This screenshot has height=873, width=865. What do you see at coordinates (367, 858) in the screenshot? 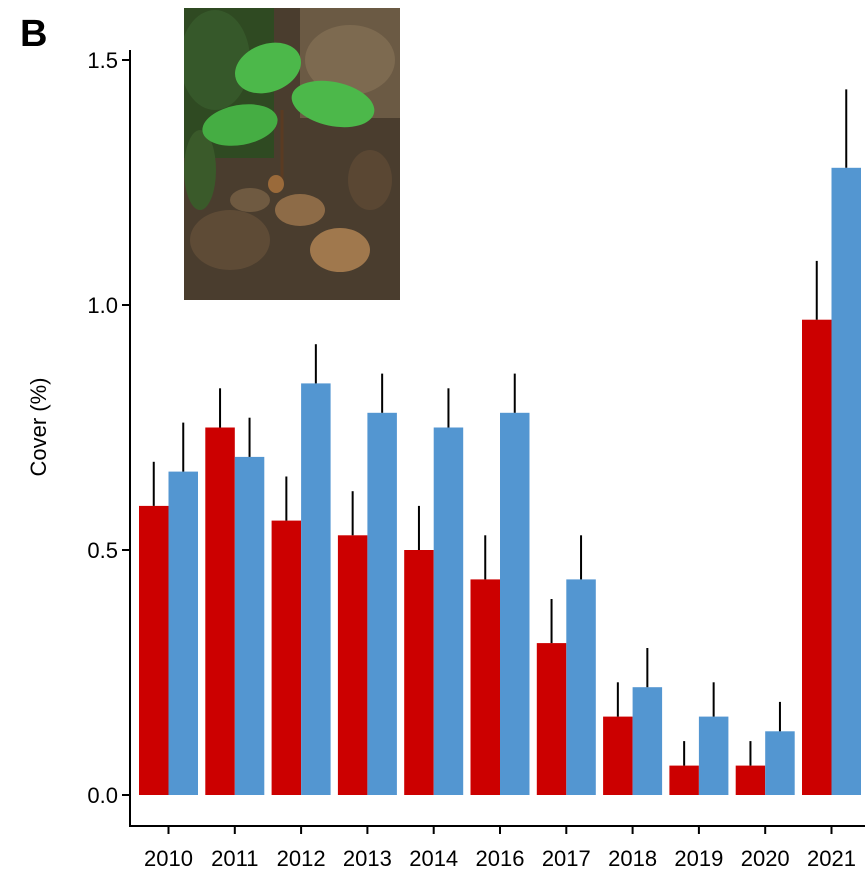
I see `x-tick-label: 2013` at bounding box center [367, 858].